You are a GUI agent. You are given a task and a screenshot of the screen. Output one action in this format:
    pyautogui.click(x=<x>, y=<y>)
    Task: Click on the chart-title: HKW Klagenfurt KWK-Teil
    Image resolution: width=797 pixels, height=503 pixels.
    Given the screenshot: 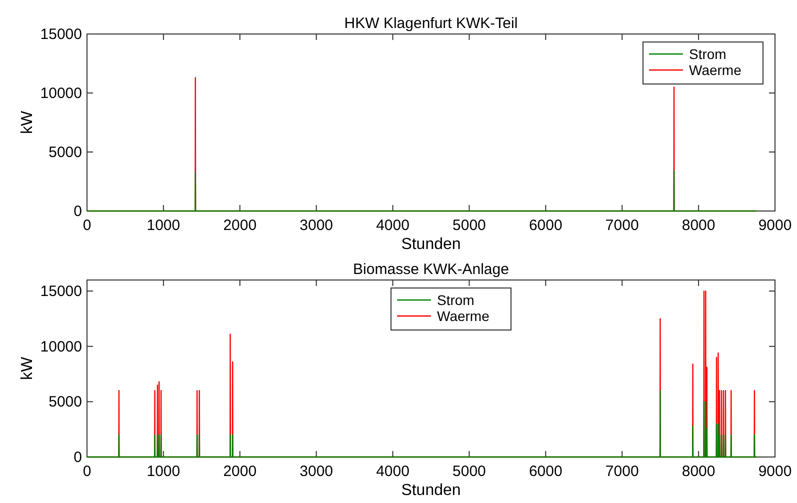 What is the action you would take?
    pyautogui.click(x=431, y=23)
    